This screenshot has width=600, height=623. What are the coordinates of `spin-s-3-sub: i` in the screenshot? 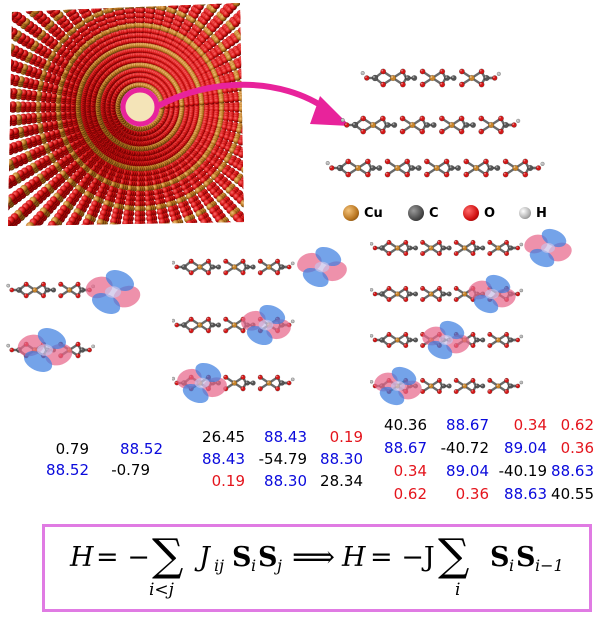 It's located at (512, 565).